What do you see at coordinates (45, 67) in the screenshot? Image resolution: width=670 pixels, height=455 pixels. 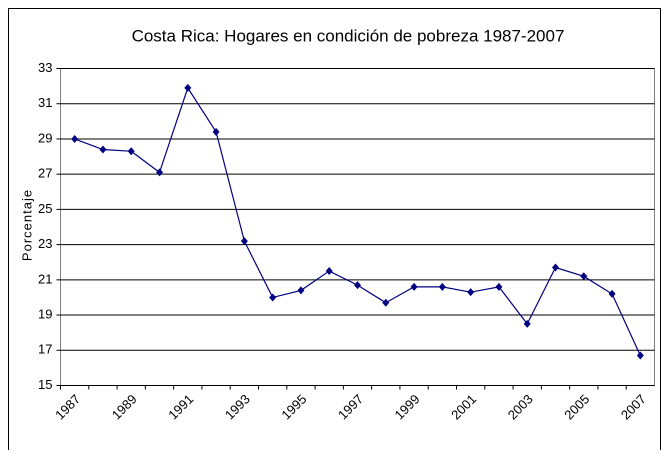 I see `y-tick-label: 33` at bounding box center [45, 67].